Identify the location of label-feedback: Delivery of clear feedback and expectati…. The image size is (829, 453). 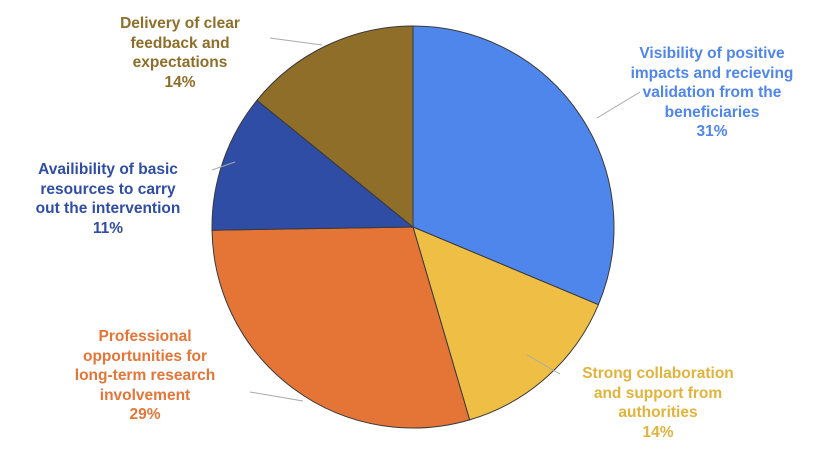
(180, 53).